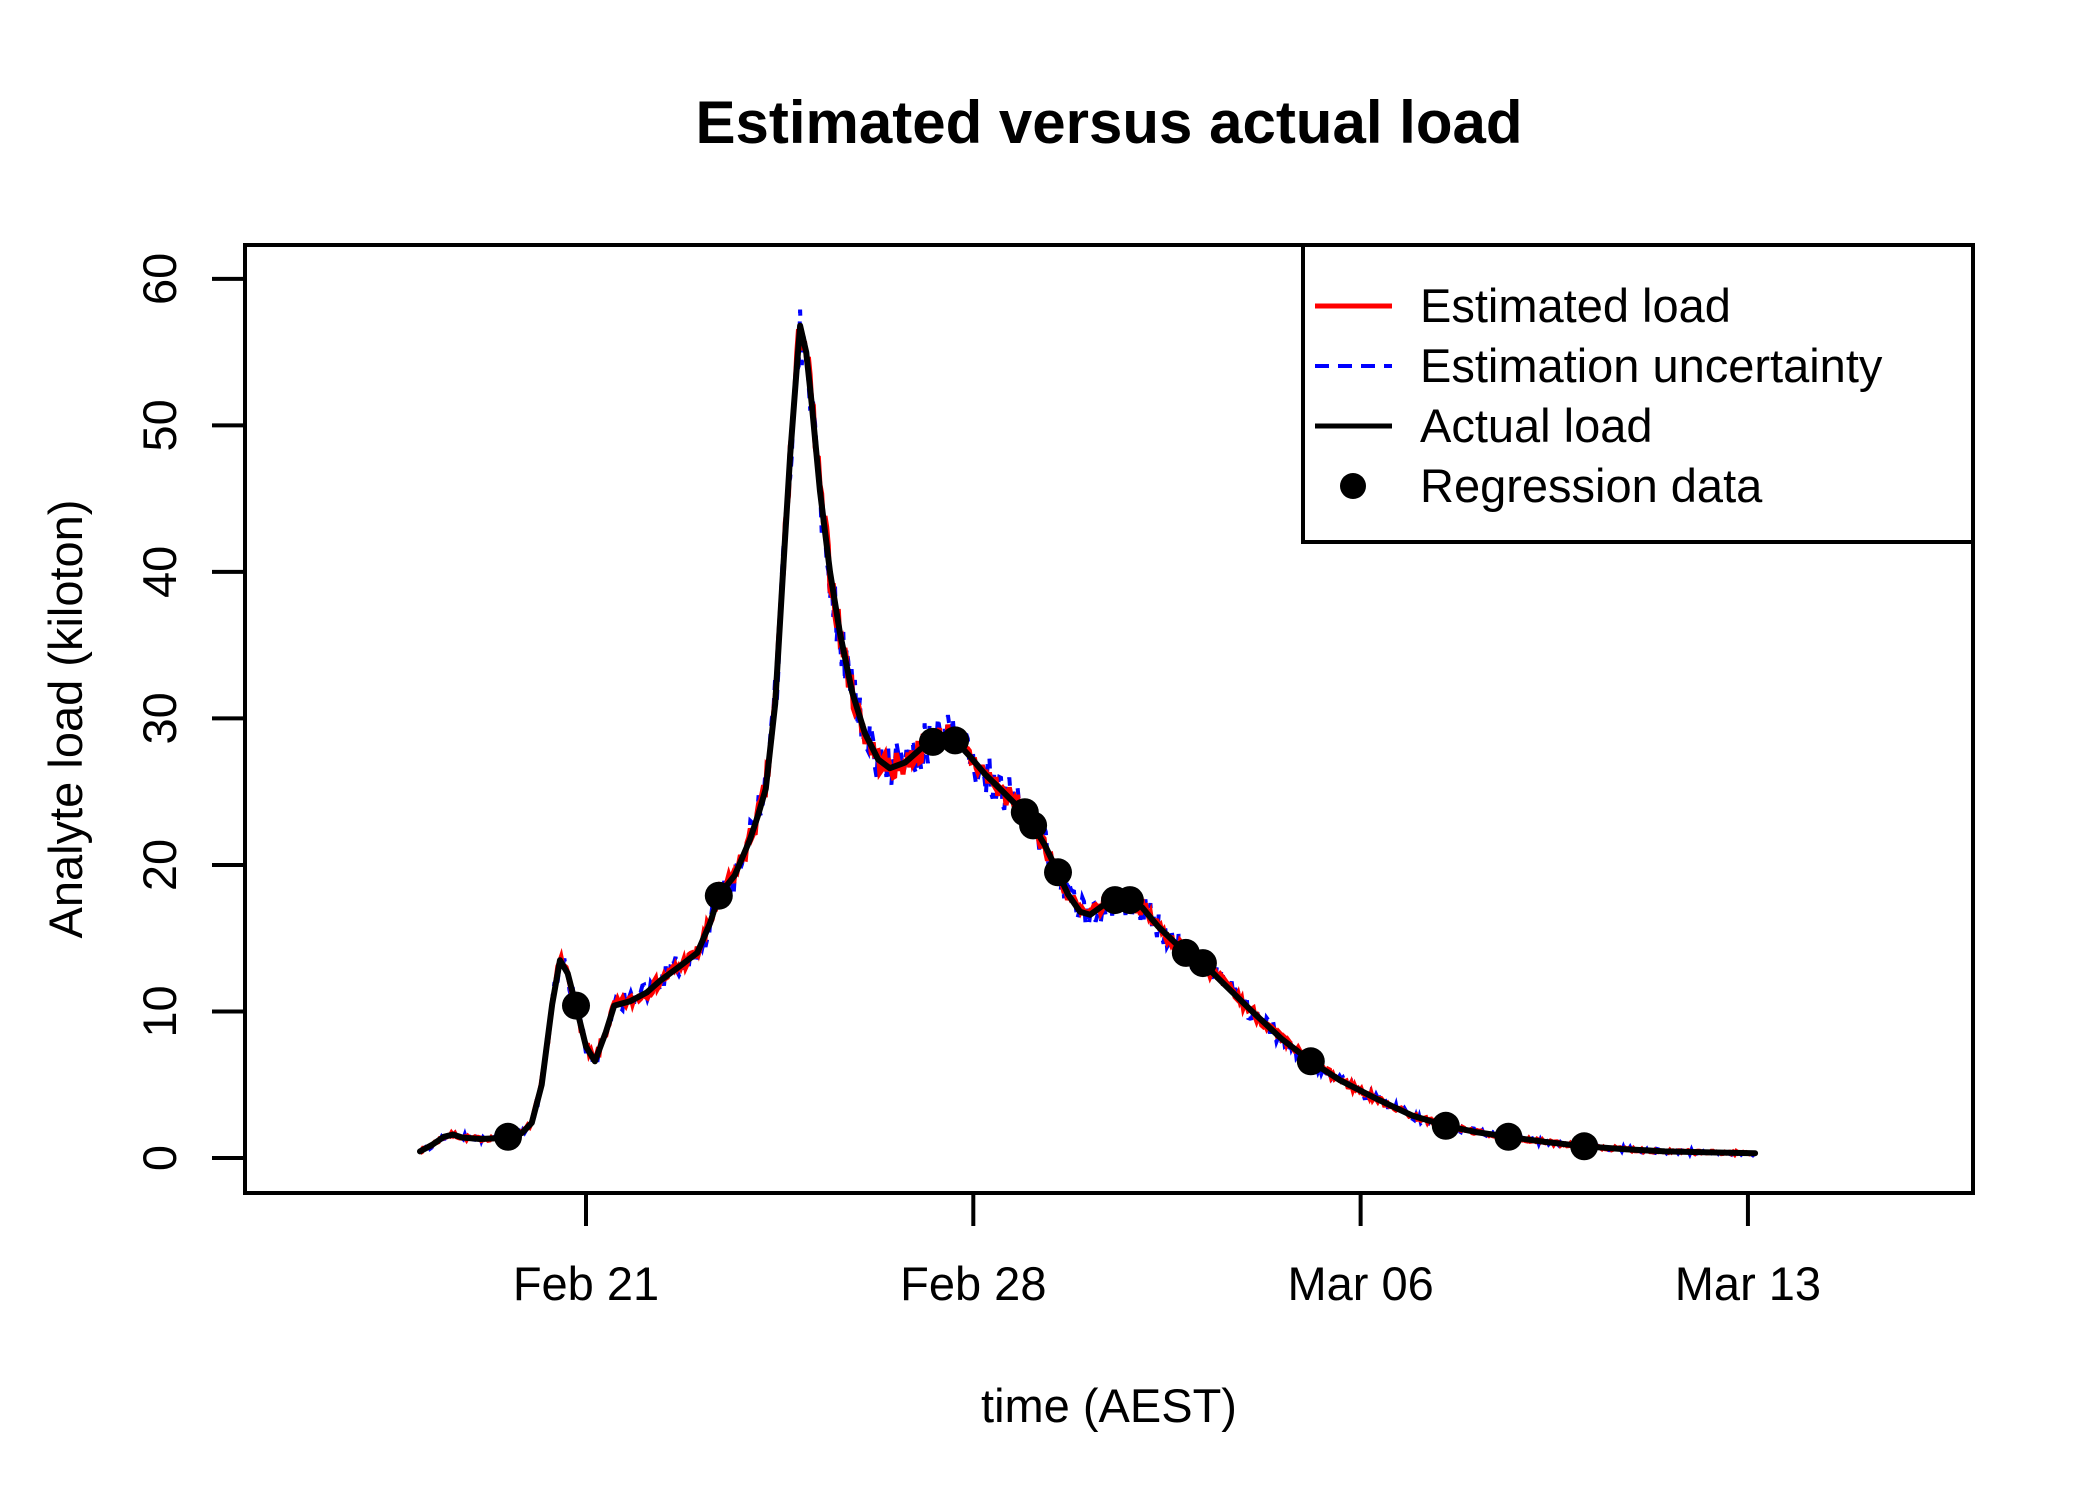 This screenshot has height=1500, width=2100. Describe the element at coordinates (973, 1283) in the screenshot. I see `x-tick-label: Feb 28` at that location.